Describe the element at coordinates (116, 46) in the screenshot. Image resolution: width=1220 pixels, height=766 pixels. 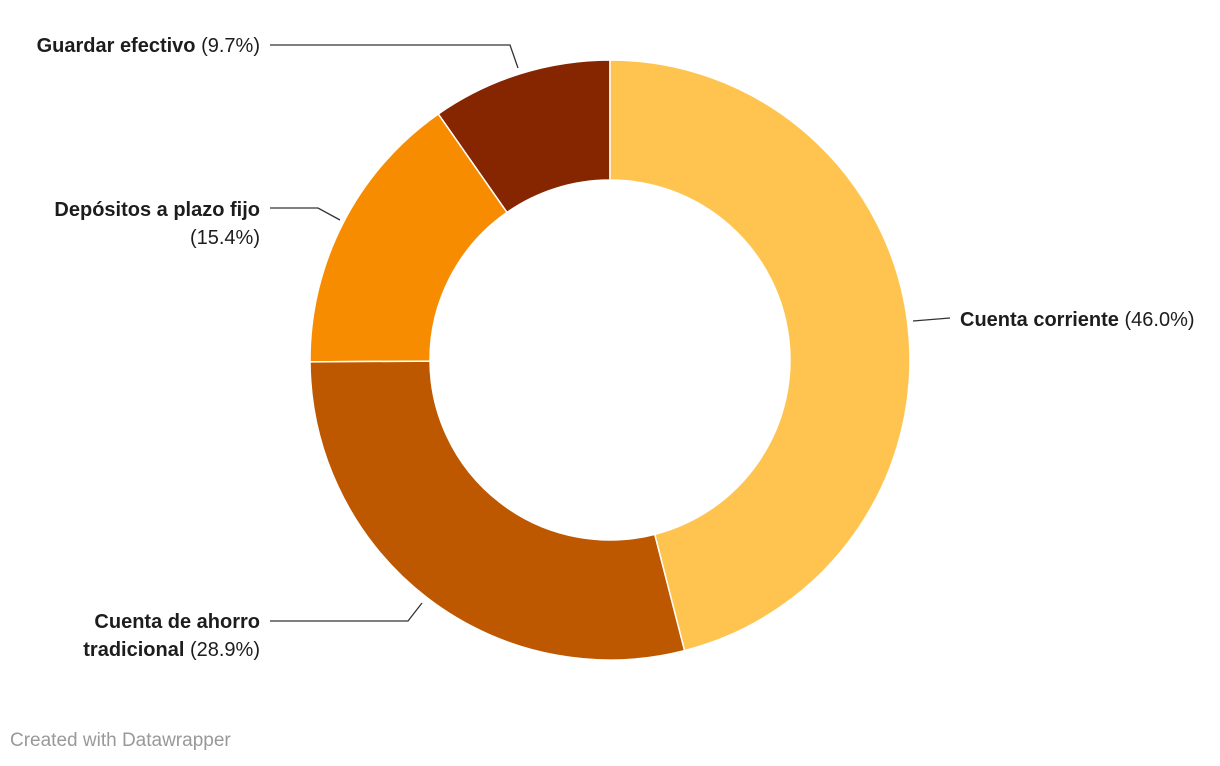
I see `category-label: Guardar efectivo` at that location.